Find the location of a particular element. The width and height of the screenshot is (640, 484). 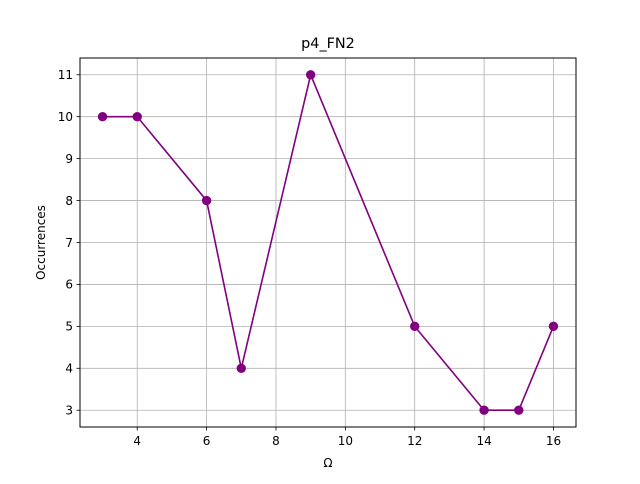

y-axis-ticks: 3 4 5 6 7 8 9 10 11 is located at coordinates (69, 243).